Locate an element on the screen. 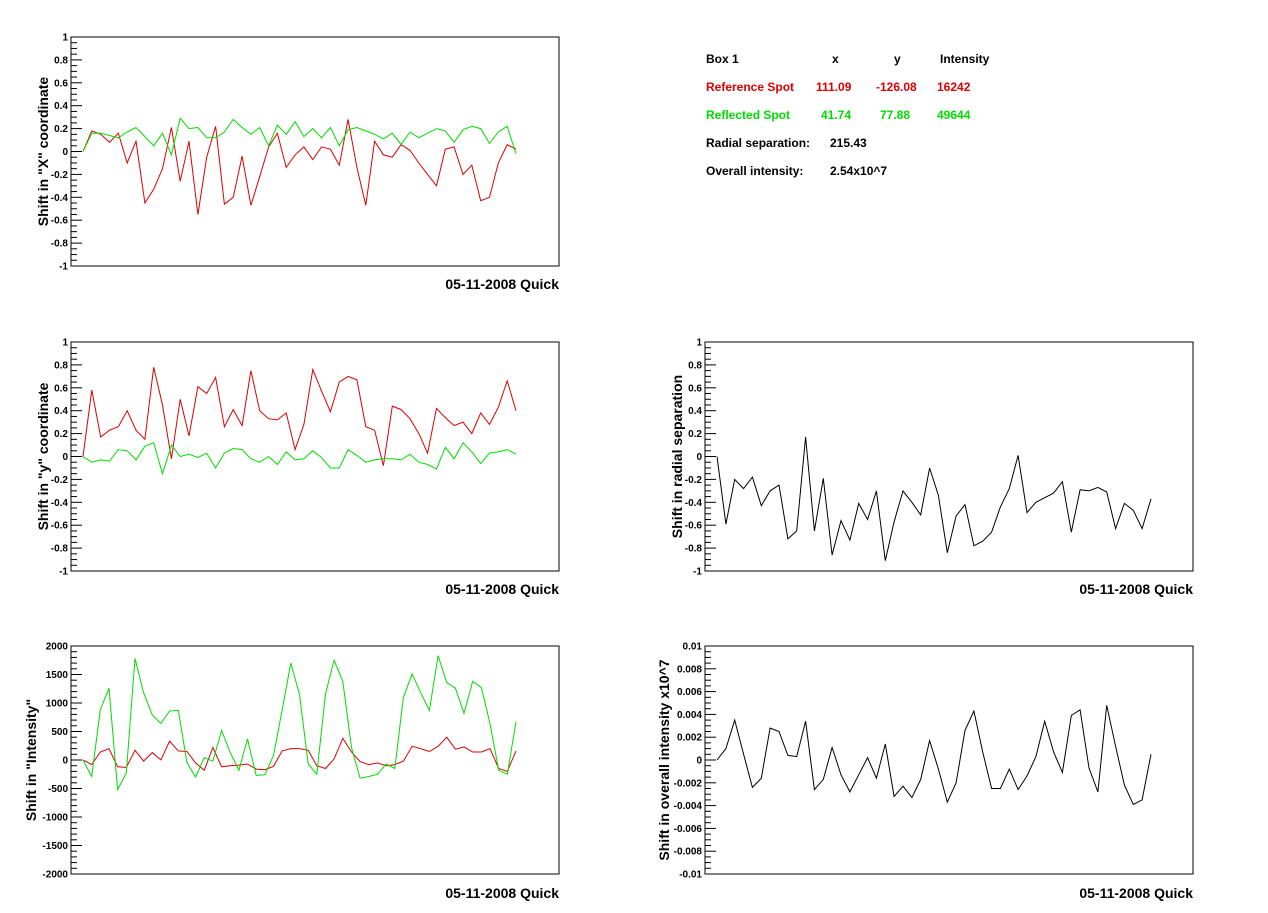 The image size is (1268, 913). y-axis-label: Shift in "X" coordinate is located at coordinates (43, 152).